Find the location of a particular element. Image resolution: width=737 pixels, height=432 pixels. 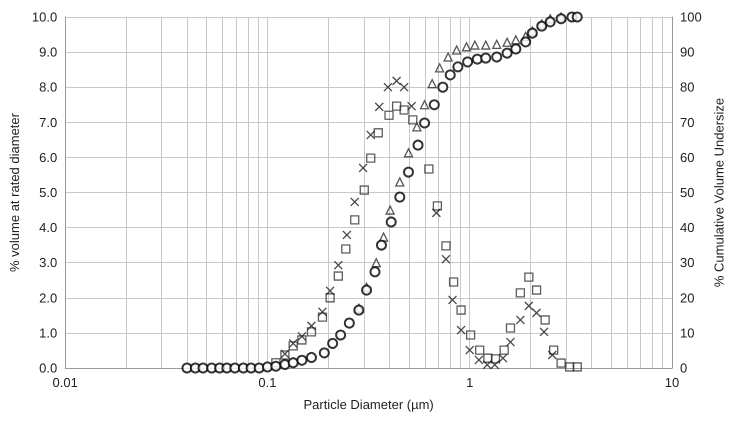

y-axis-title: % volume at rated diameter is located at coordinates (14, 192).